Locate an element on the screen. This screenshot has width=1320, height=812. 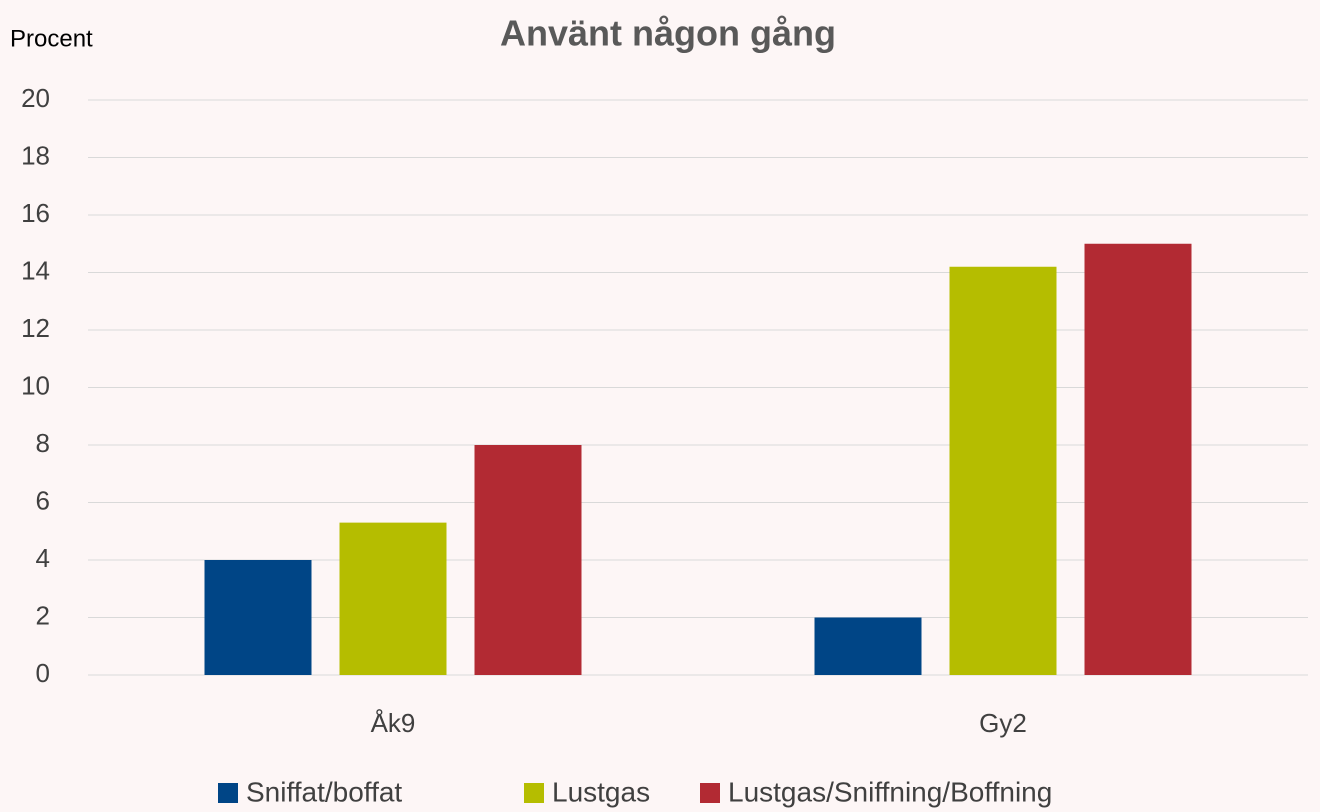
y-tick-label: 8 is located at coordinates (43, 443).